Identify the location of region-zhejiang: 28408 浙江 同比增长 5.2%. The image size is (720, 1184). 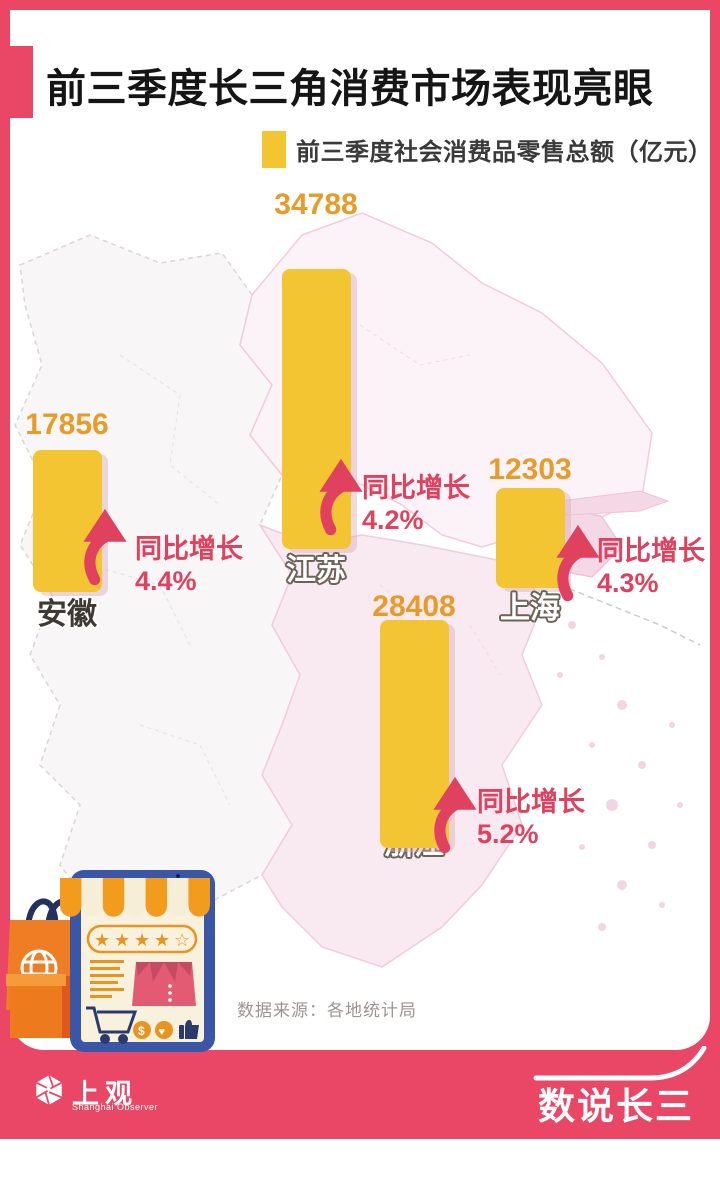
(478, 725).